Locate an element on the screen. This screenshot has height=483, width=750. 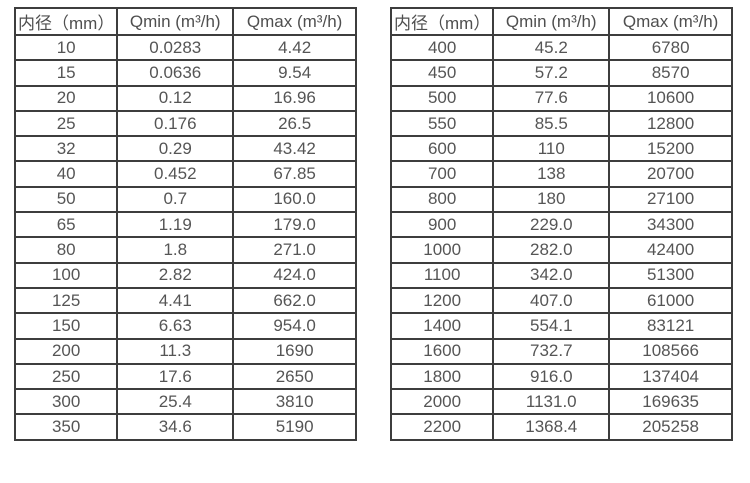
table-cell: 300 is located at coordinates (66, 402).